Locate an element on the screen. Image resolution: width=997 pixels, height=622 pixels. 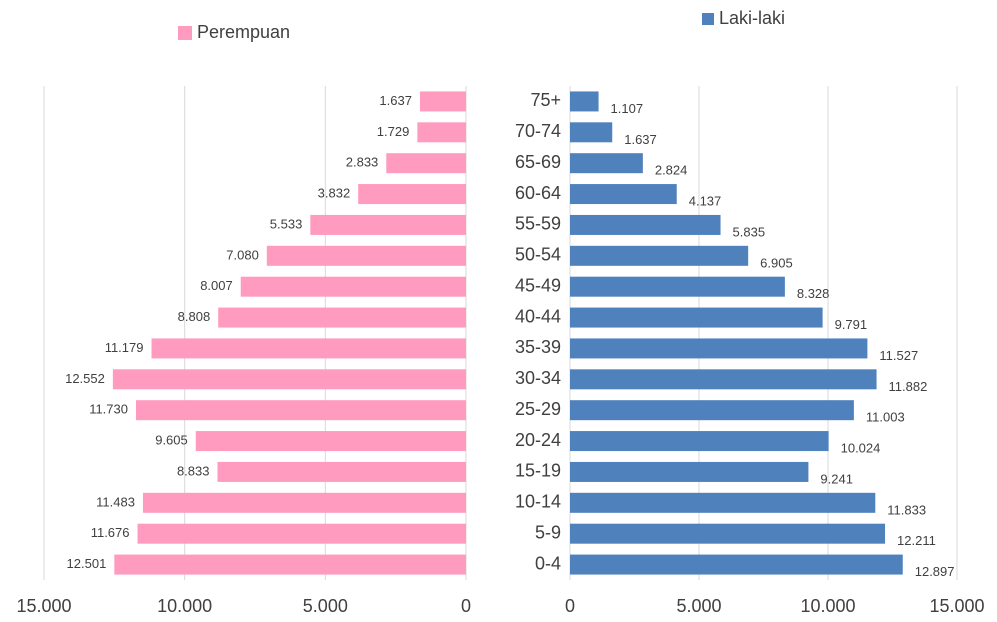
value-label: 10.024 is located at coordinates (861, 448).